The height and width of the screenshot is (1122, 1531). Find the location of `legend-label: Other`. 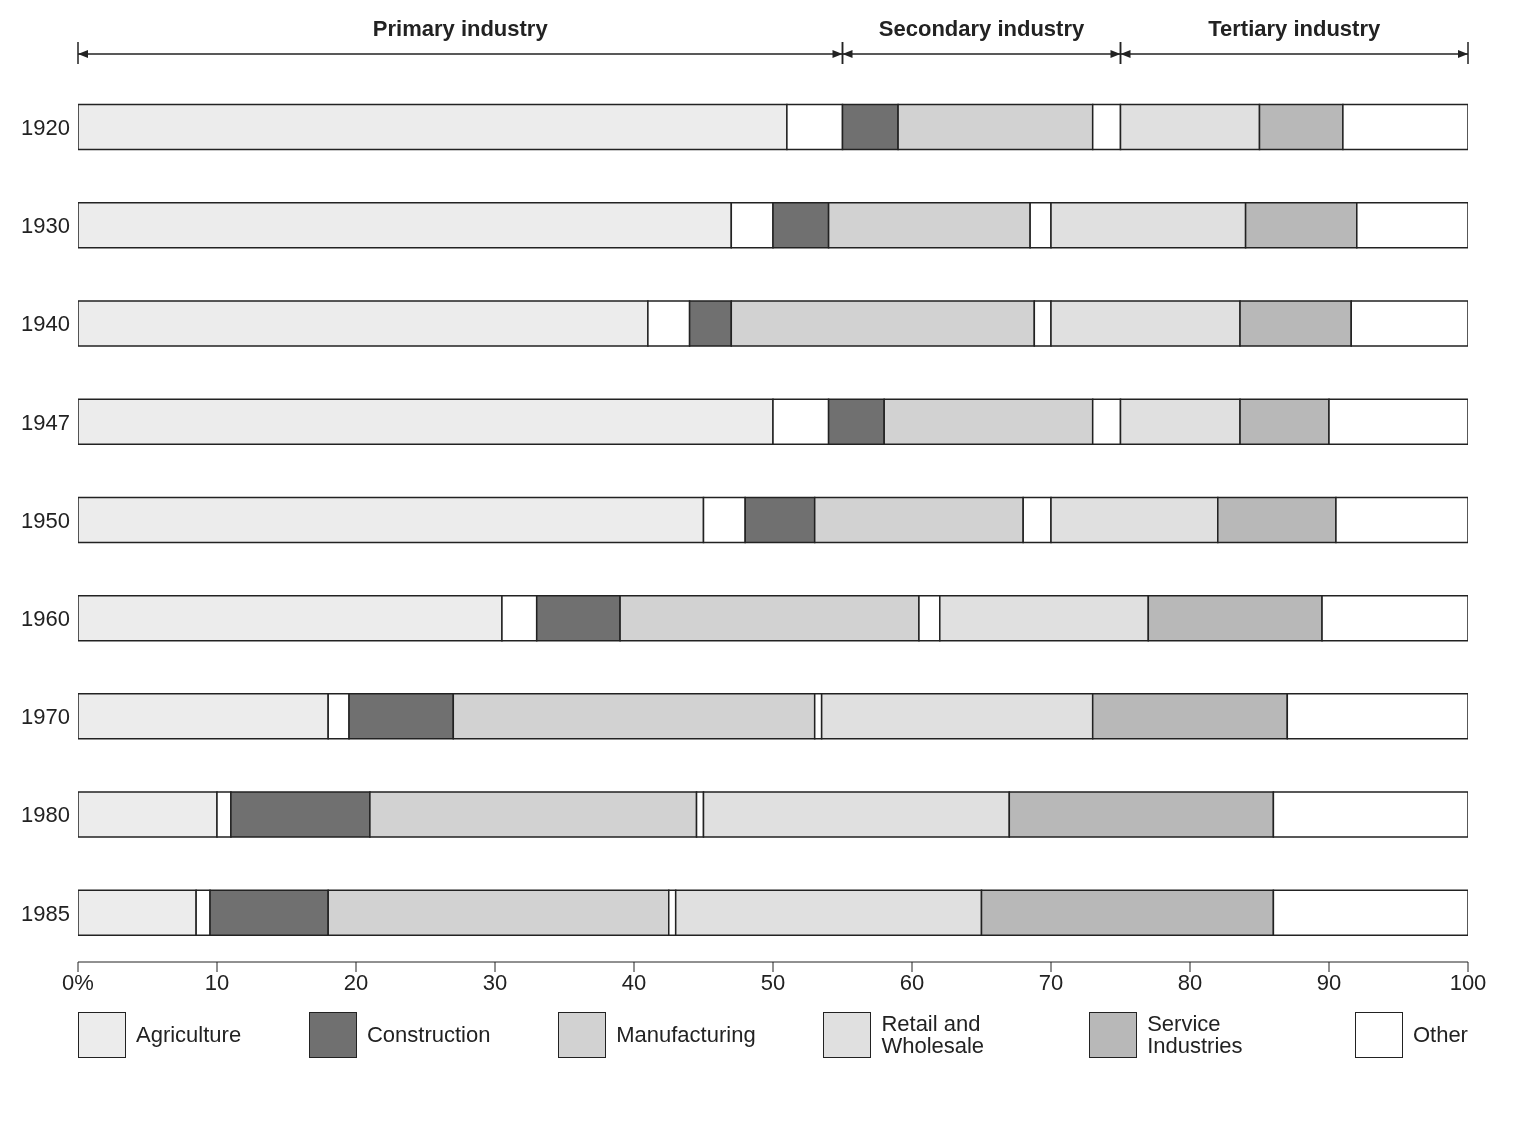

legend-label: Other is located at coordinates (1440, 1034).